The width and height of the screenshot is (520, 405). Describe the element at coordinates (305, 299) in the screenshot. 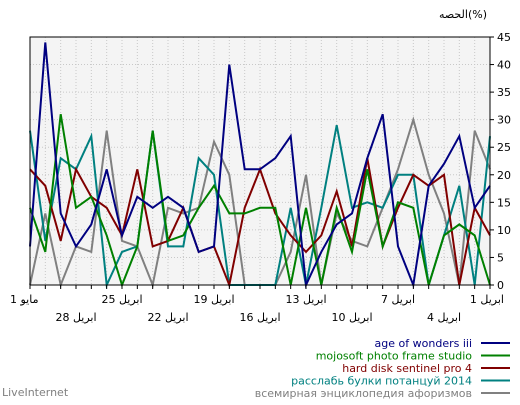

I see `x-tick-label: 13 ابريل` at that location.